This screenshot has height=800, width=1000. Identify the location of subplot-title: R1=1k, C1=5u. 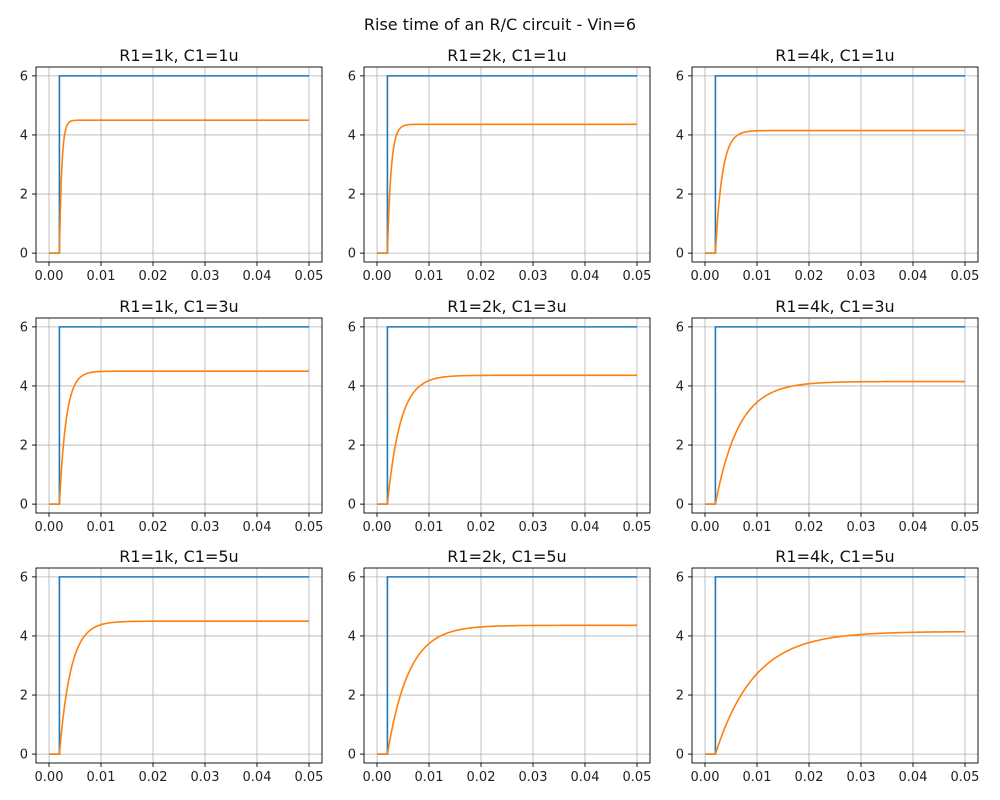
(178, 556).